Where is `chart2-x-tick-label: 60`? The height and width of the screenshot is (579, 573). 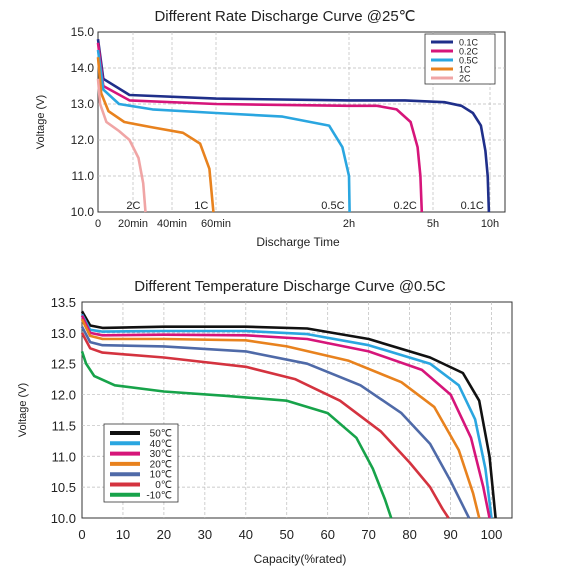
chart2-x-tick-label: 60 is located at coordinates (327, 534).